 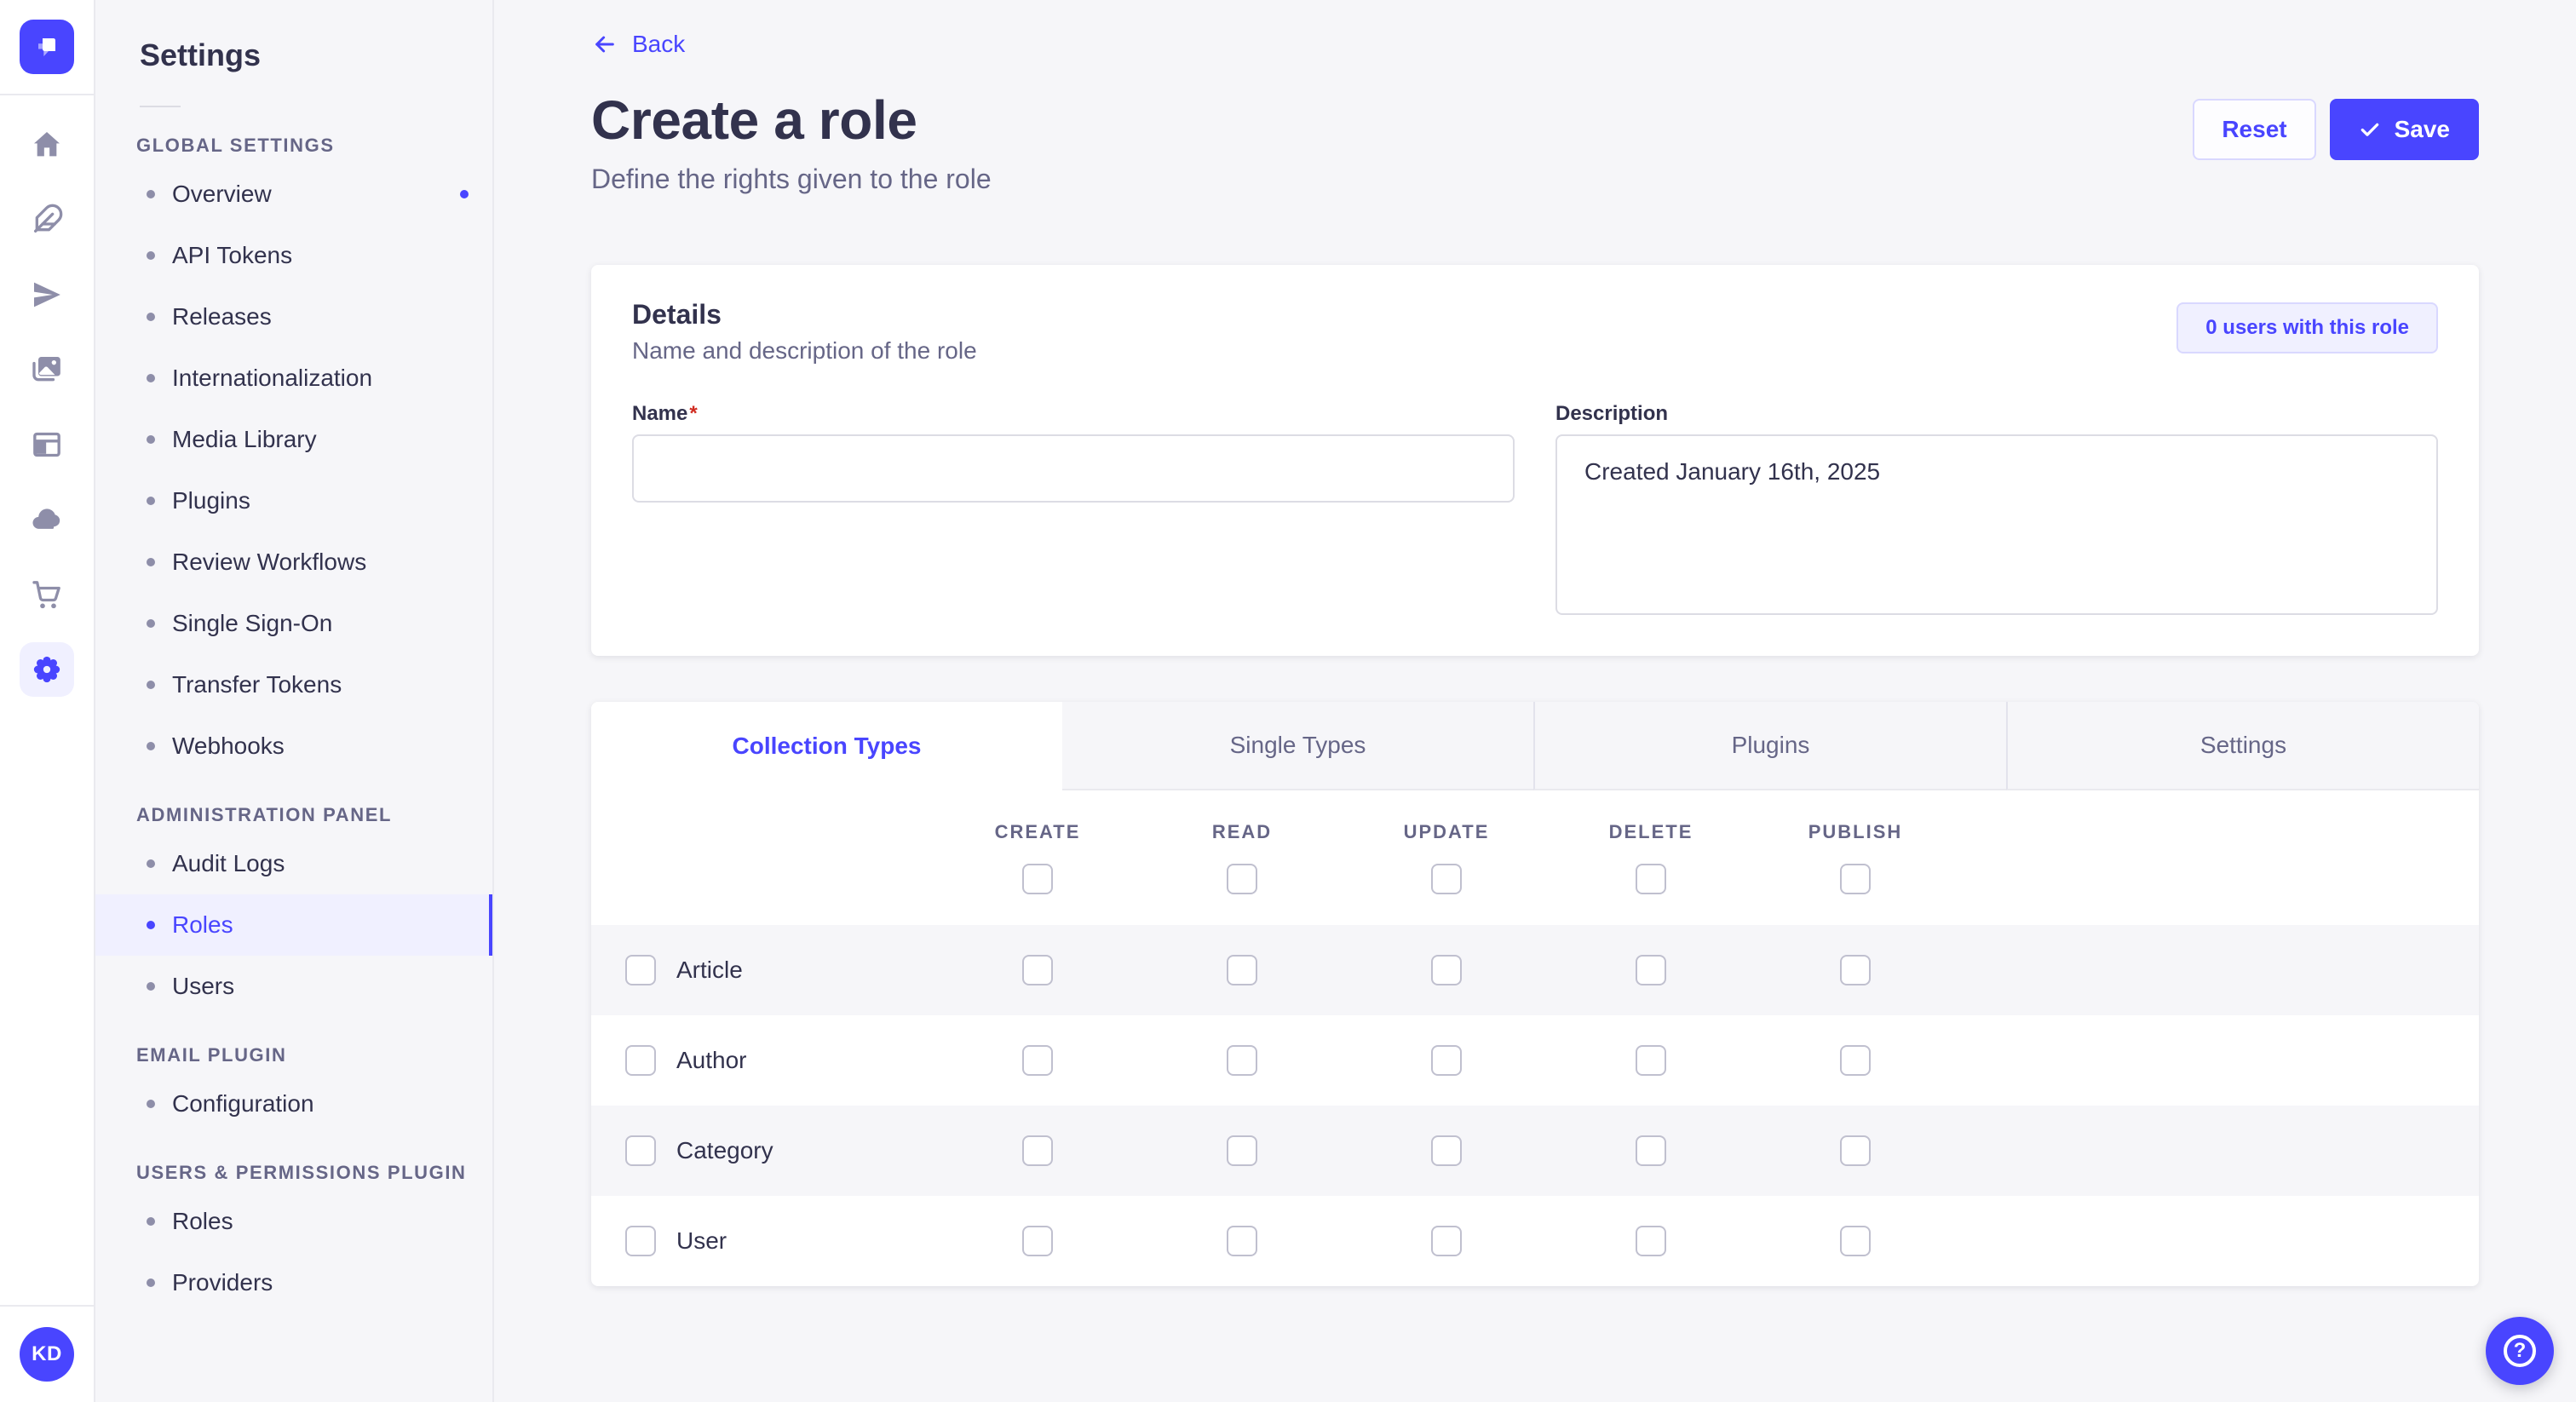 I want to click on sidebar-item-users: Users, so click(x=294, y=986).